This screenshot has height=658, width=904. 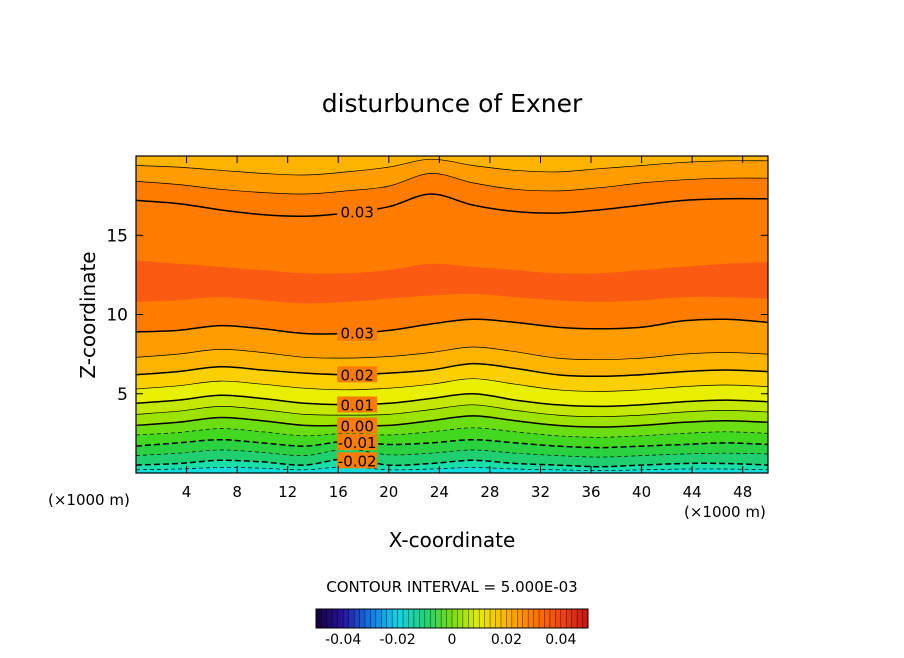 I want to click on contour-label: 0.01, so click(x=356, y=405).